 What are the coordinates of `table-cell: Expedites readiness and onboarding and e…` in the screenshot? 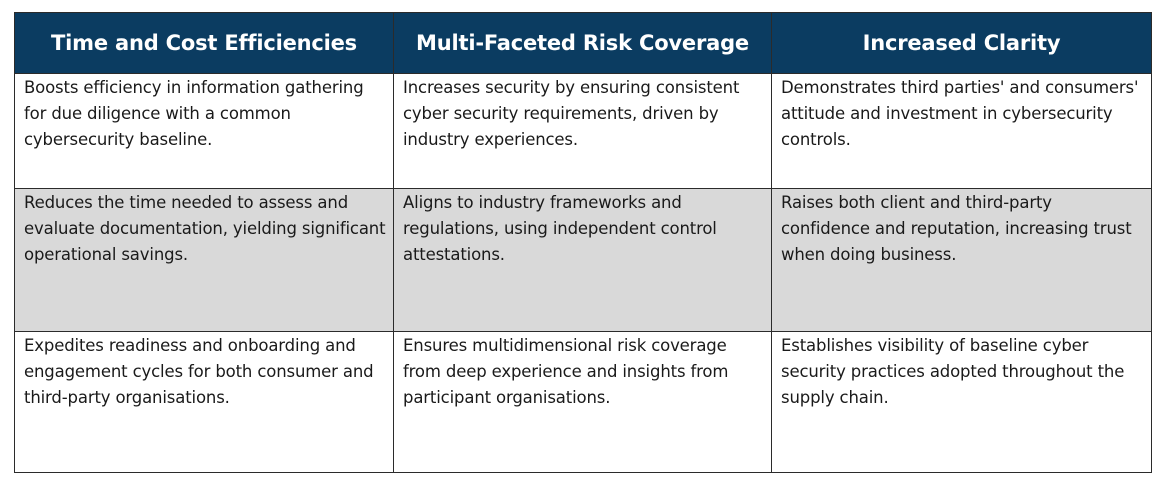 It's located at (204, 402).